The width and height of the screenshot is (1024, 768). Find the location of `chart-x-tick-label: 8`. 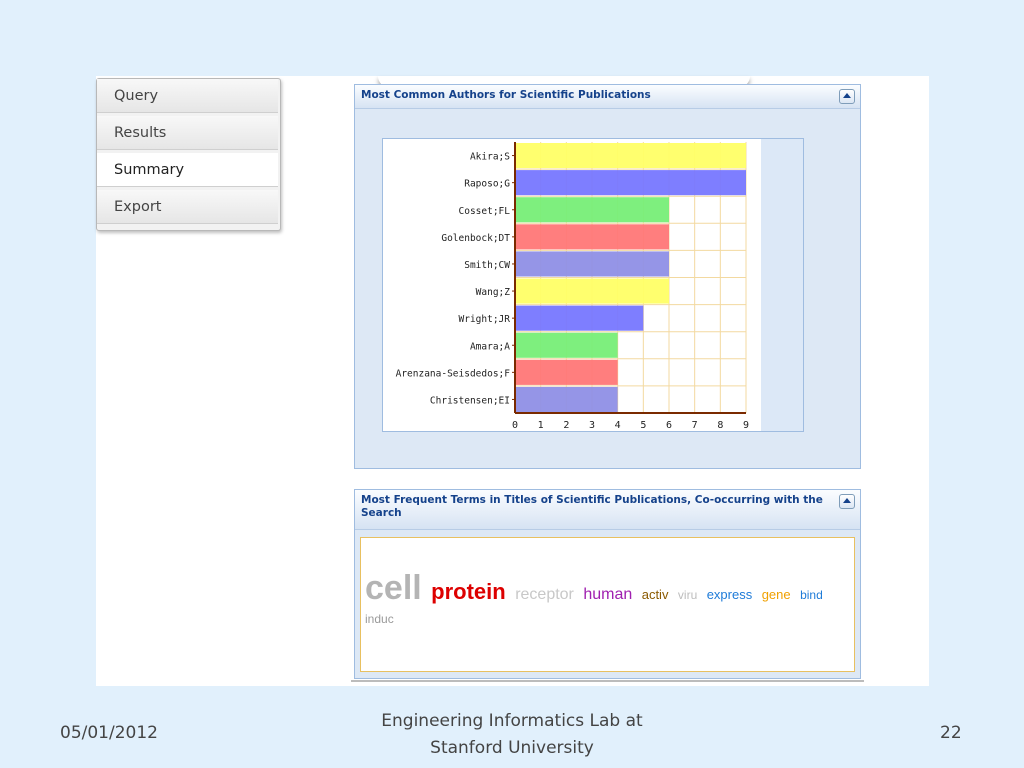

chart-x-tick-label: 8 is located at coordinates (720, 425).